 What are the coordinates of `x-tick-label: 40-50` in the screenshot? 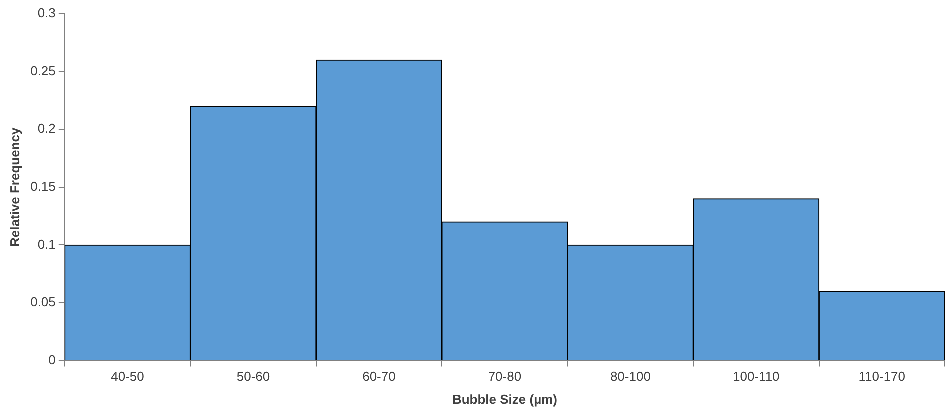 It's located at (127, 376).